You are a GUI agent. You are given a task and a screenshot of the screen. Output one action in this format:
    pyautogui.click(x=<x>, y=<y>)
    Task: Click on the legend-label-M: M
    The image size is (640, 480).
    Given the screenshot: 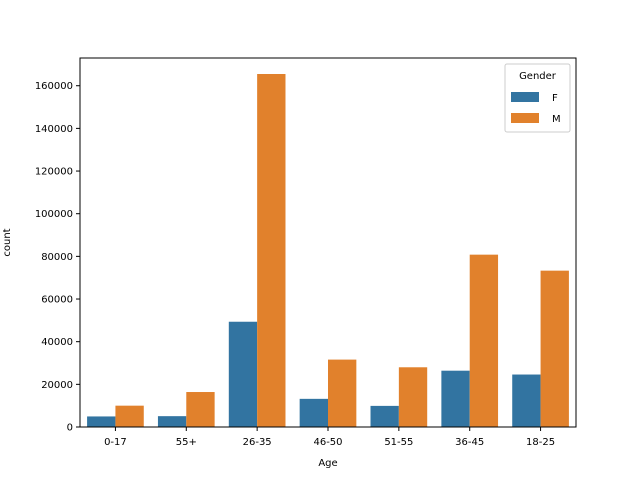 What is the action you would take?
    pyautogui.click(x=556, y=119)
    